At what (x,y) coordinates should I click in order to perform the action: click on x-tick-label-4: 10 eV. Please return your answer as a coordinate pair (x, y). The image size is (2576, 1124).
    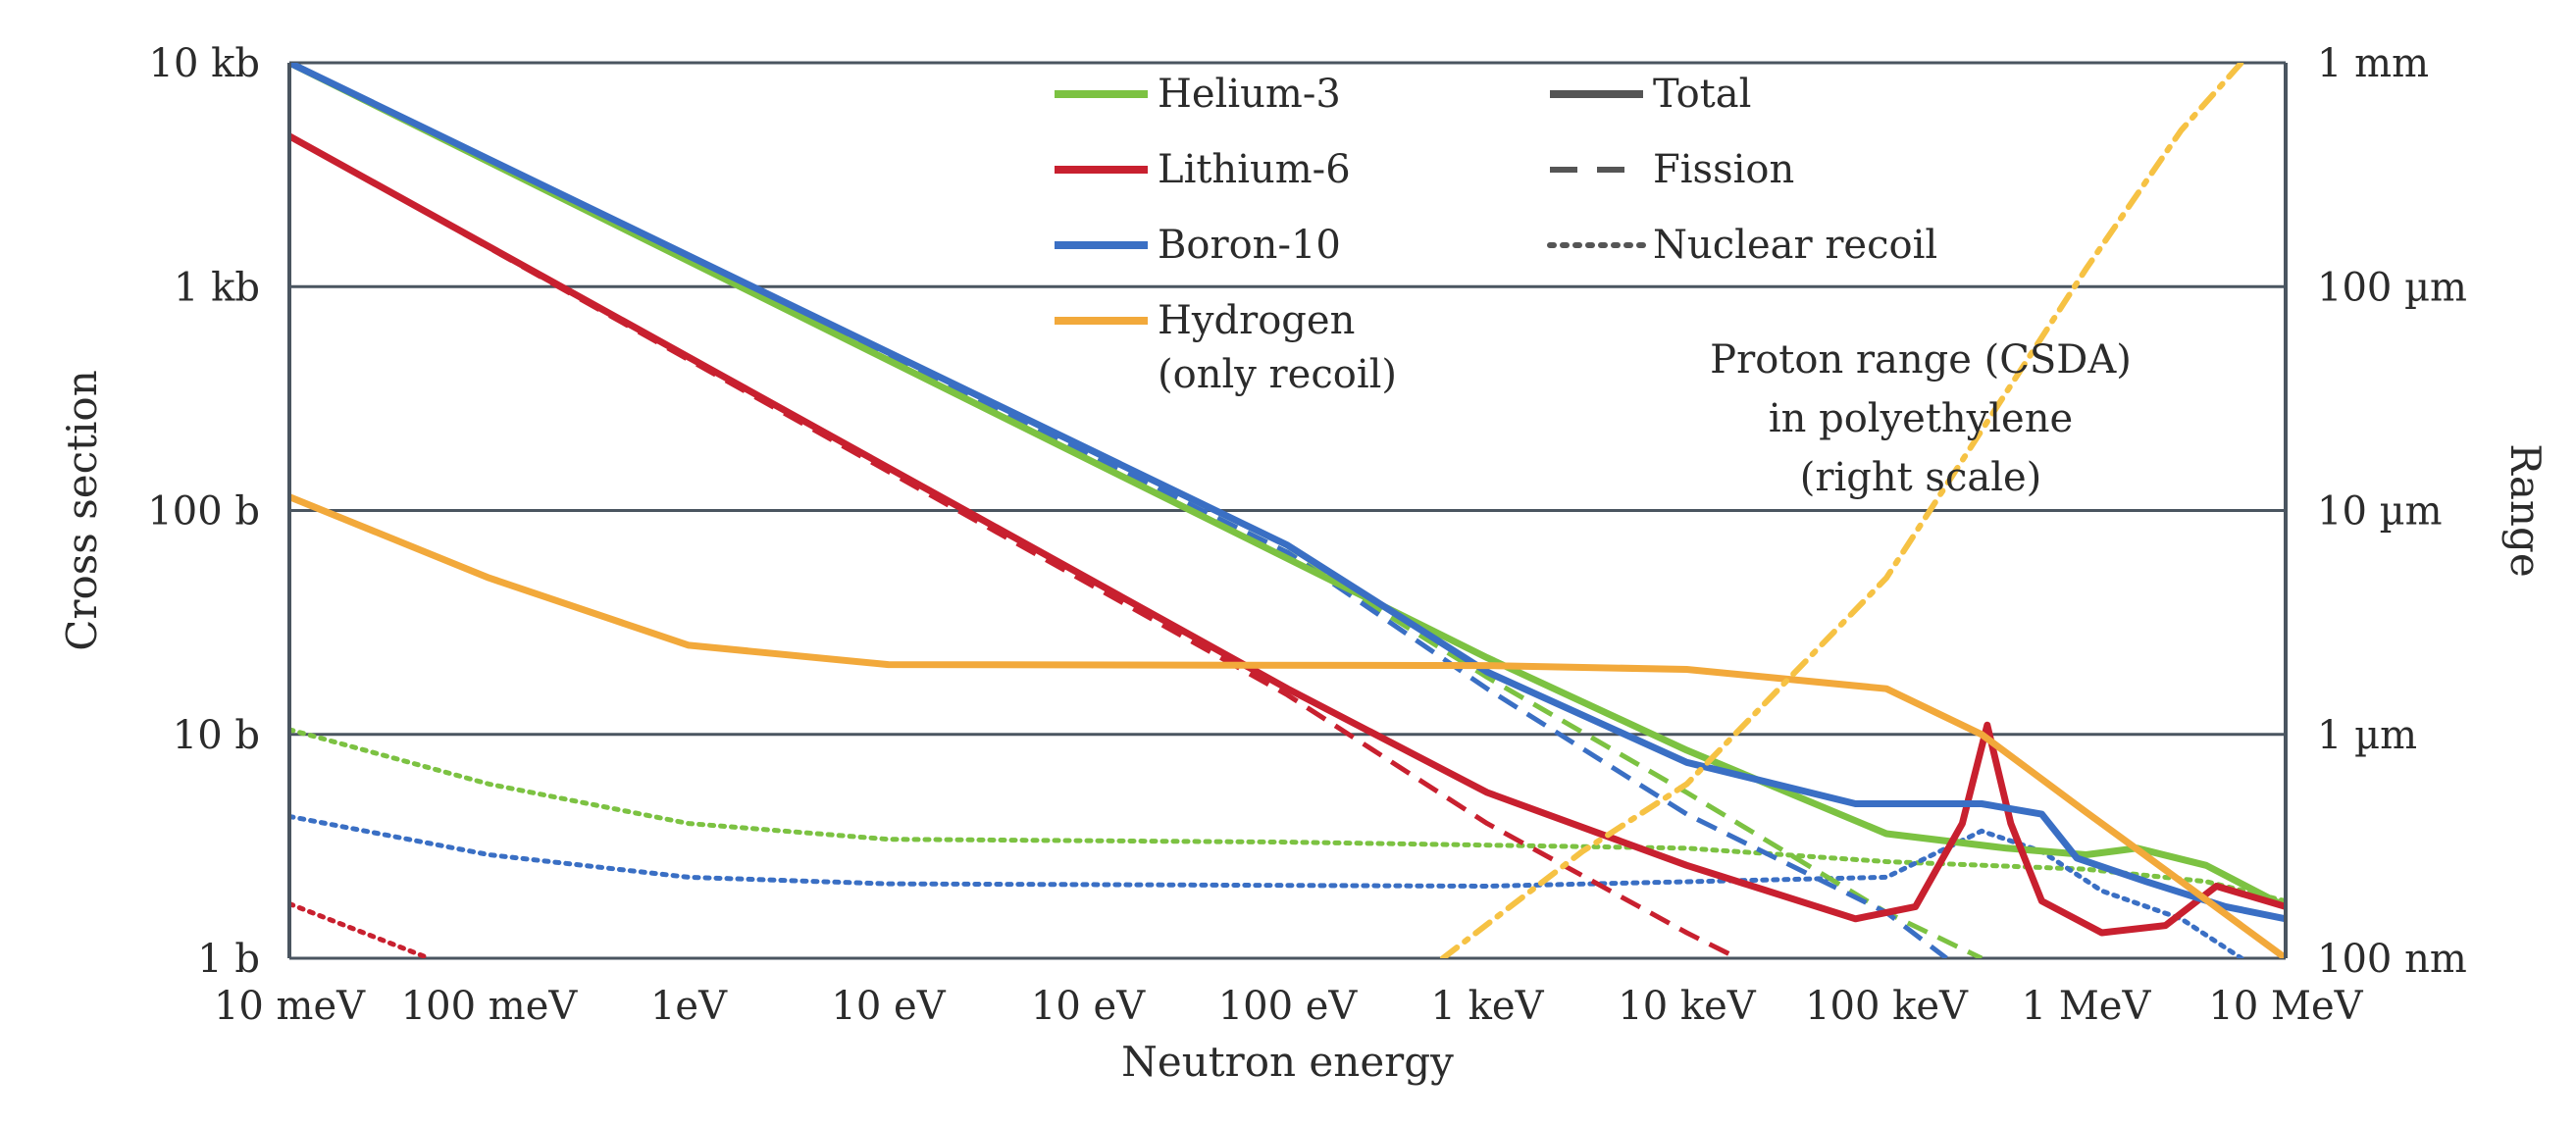
    Looking at the image, I should click on (1088, 1007).